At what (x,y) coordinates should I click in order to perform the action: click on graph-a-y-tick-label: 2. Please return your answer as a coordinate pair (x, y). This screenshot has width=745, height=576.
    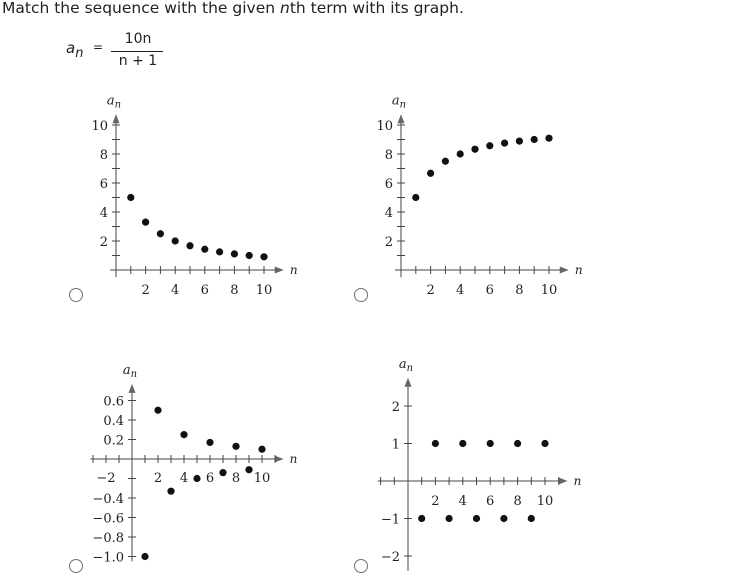
    Looking at the image, I should click on (104, 242).